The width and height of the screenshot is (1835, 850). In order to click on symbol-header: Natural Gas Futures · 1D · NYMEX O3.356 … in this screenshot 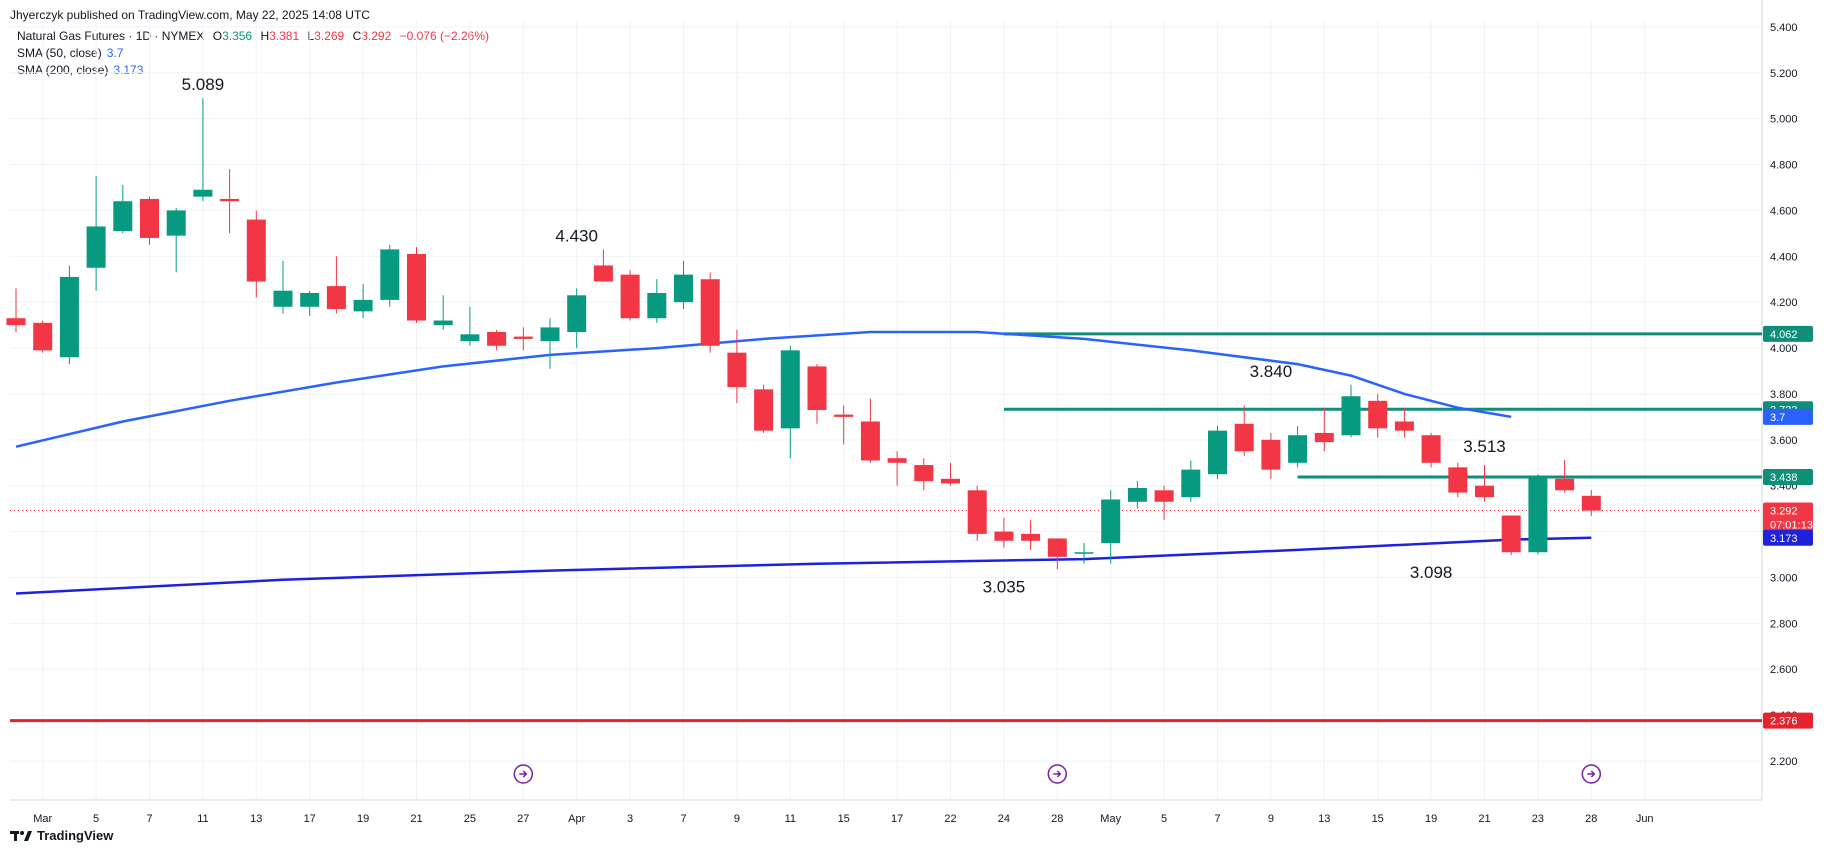, I will do `click(255, 36)`.